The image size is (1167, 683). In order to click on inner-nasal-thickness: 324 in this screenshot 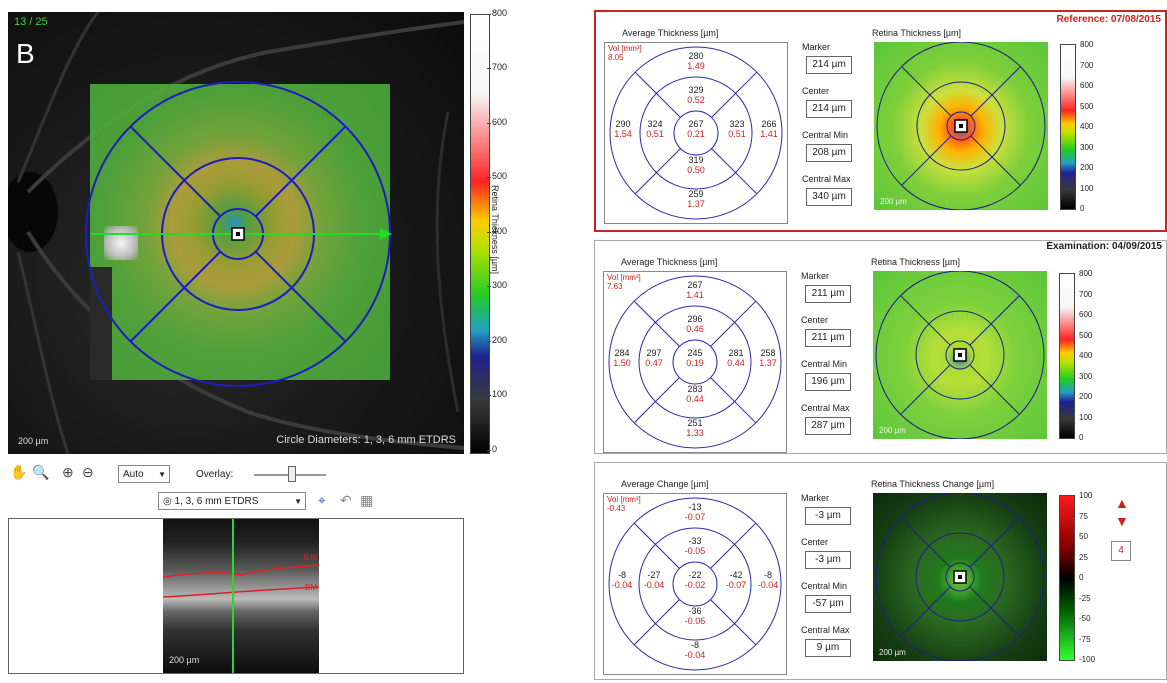, I will do `click(655, 124)`.